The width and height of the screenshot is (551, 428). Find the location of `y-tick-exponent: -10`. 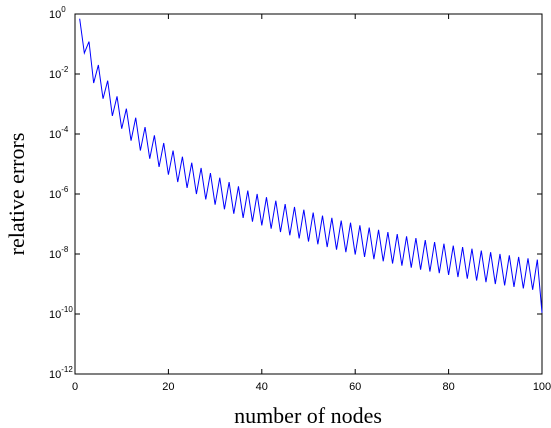

y-tick-exponent: -10 is located at coordinates (67, 309).